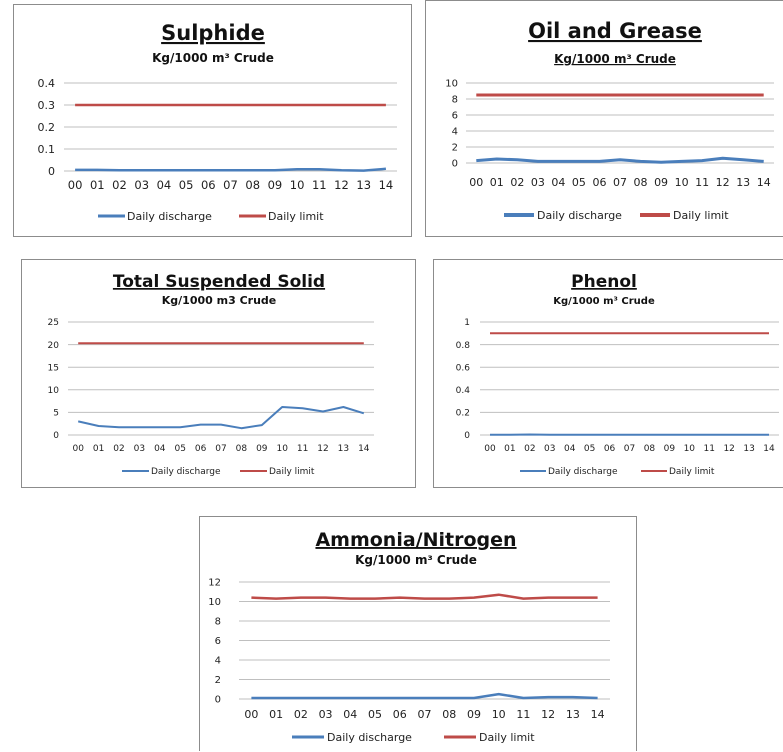 The width and height of the screenshot is (783, 752). I want to click on y-tick-label: 15, so click(53, 368).